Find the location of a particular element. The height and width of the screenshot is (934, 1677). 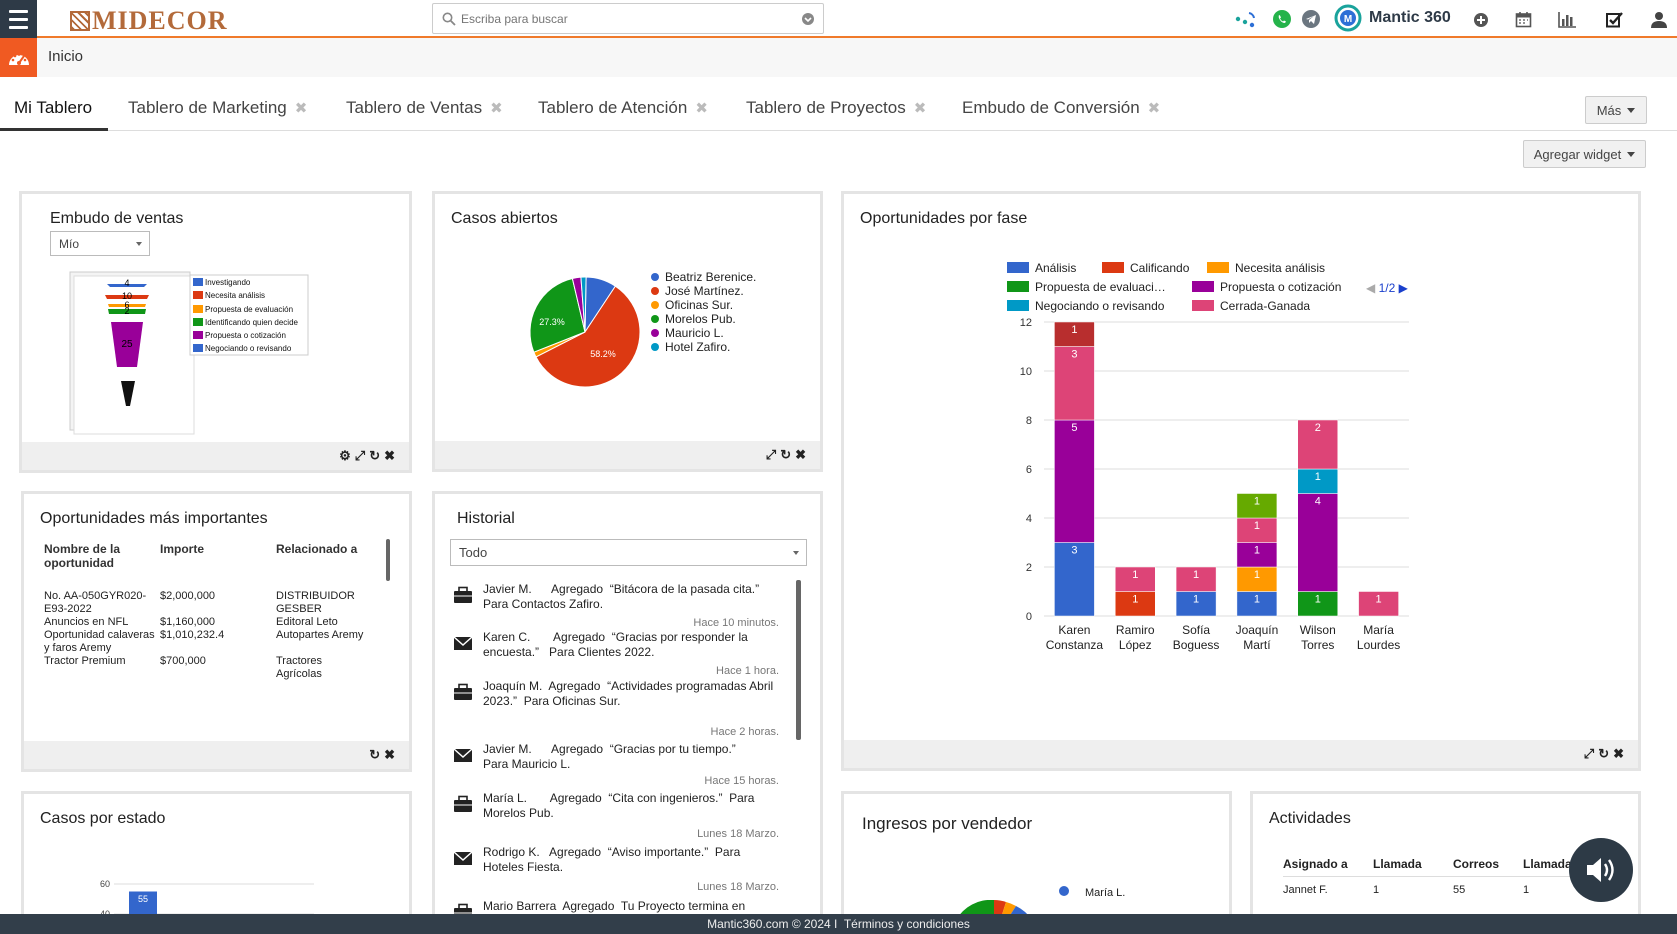

bar-value-label: 1 is located at coordinates (1257, 575).